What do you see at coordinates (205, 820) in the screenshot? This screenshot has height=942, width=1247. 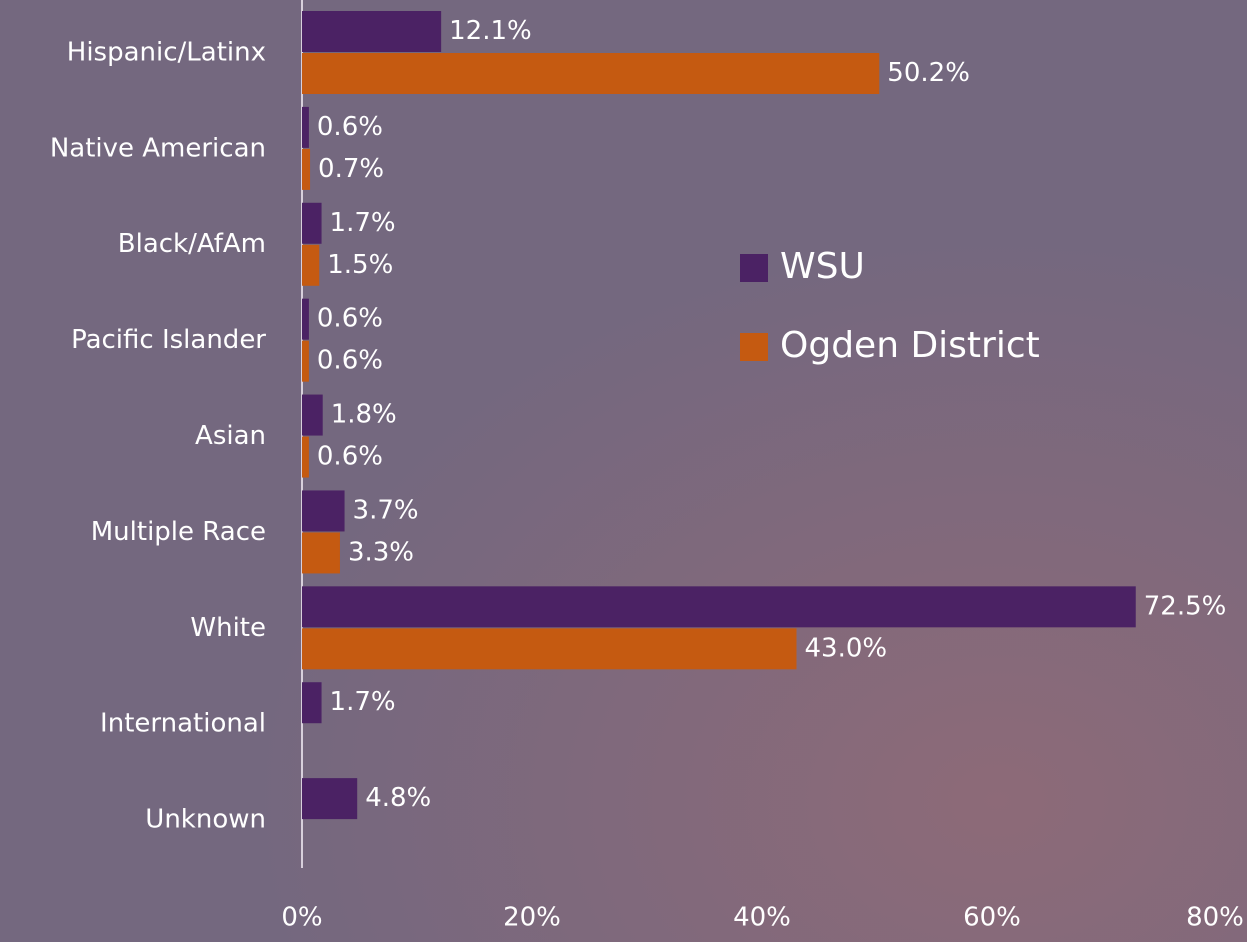 I see `category-label: Unknown` at bounding box center [205, 820].